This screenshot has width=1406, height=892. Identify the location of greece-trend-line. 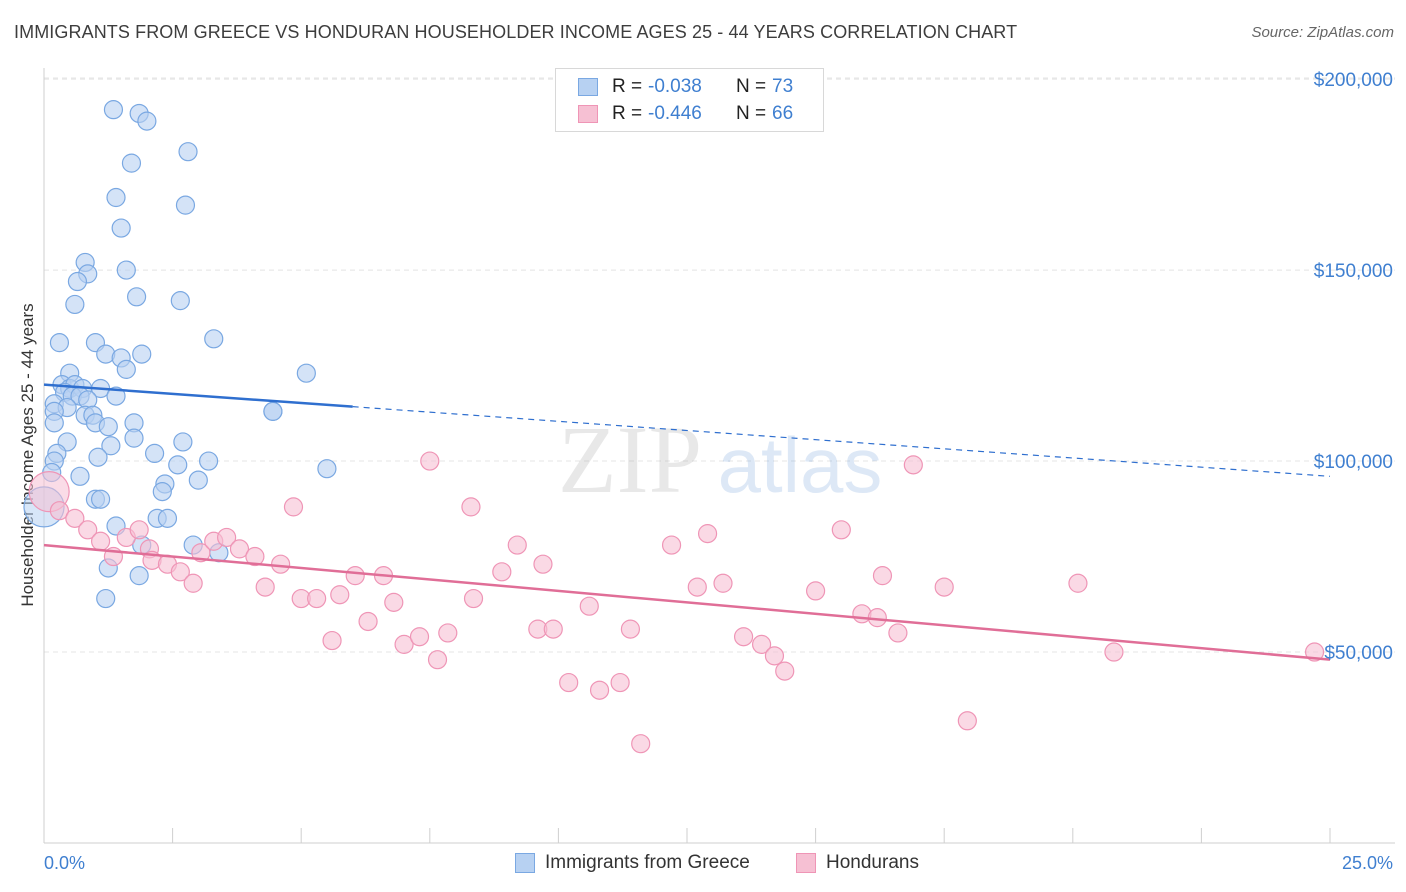
(198, 395).